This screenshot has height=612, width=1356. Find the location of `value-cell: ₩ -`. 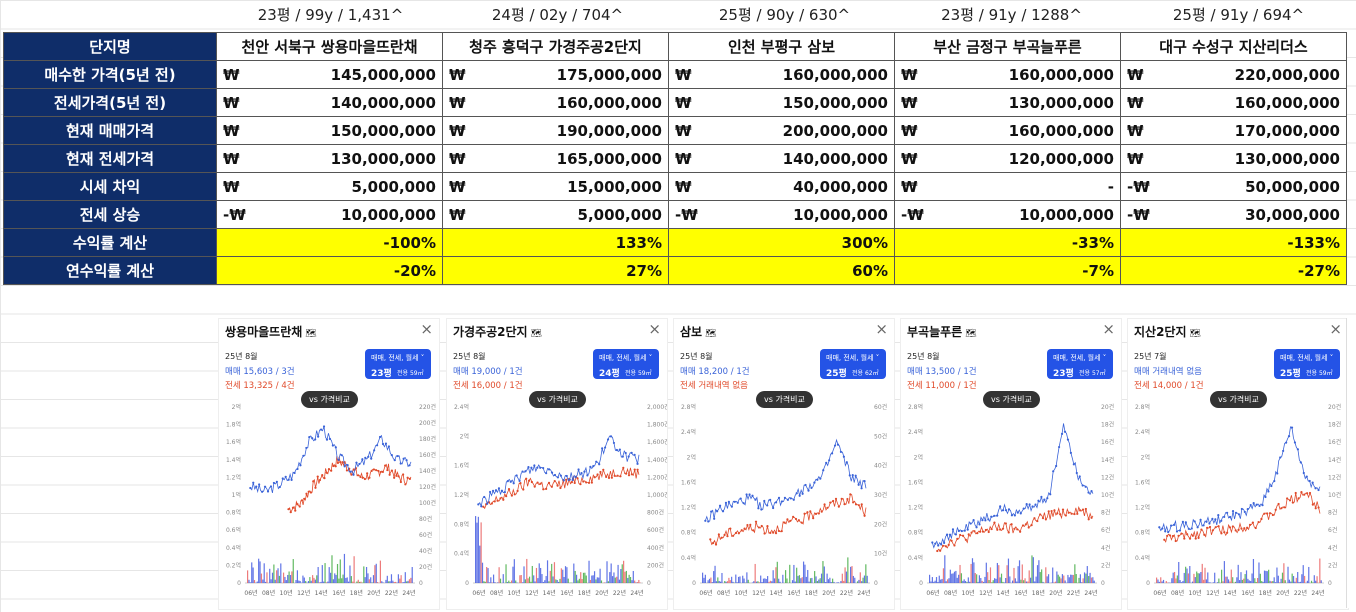

value-cell: ₩ - is located at coordinates (1007, 186).